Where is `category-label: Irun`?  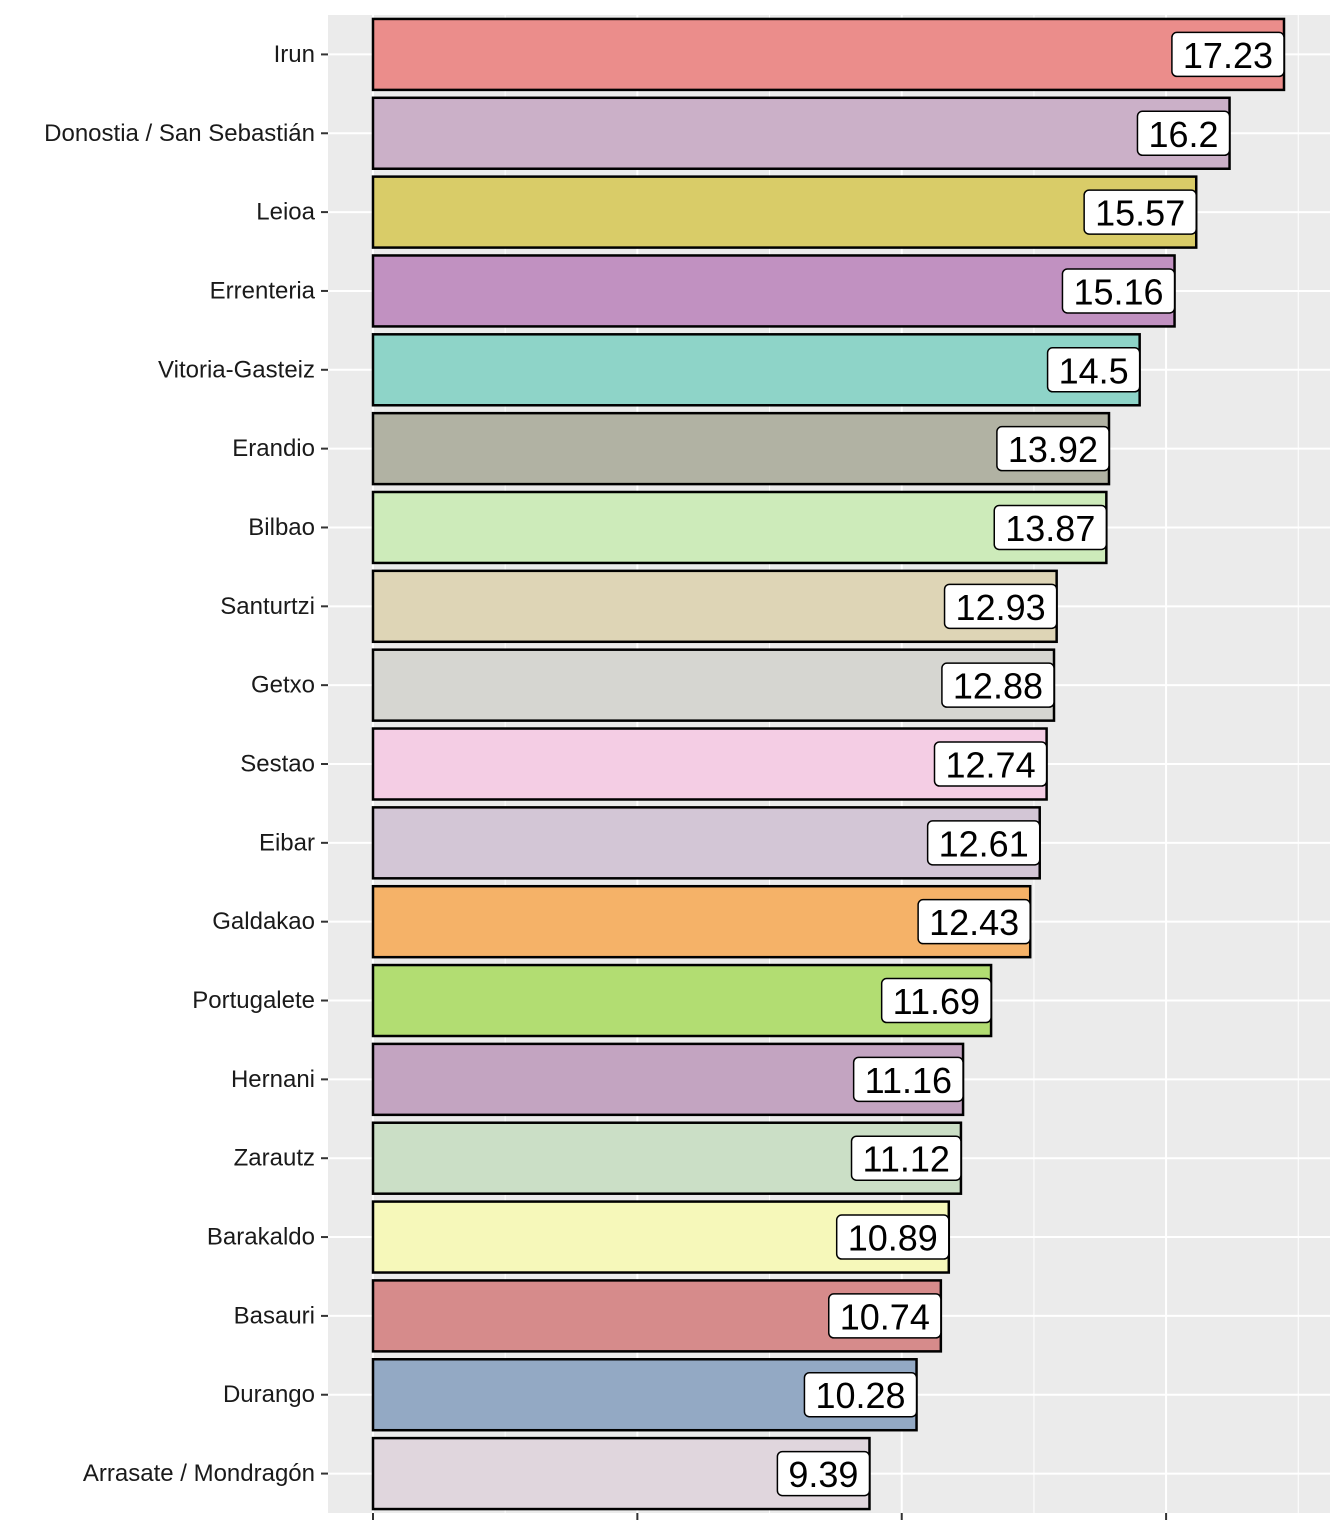
category-label: Irun is located at coordinates (294, 54).